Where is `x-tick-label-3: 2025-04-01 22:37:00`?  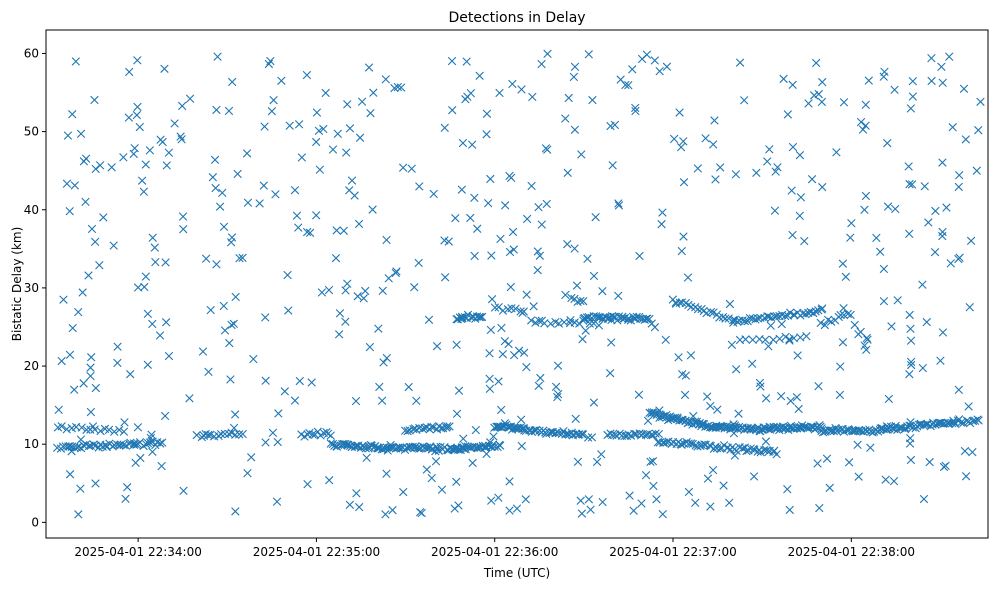
x-tick-label-3: 2025-04-01 22:37:00 is located at coordinates (672, 552).